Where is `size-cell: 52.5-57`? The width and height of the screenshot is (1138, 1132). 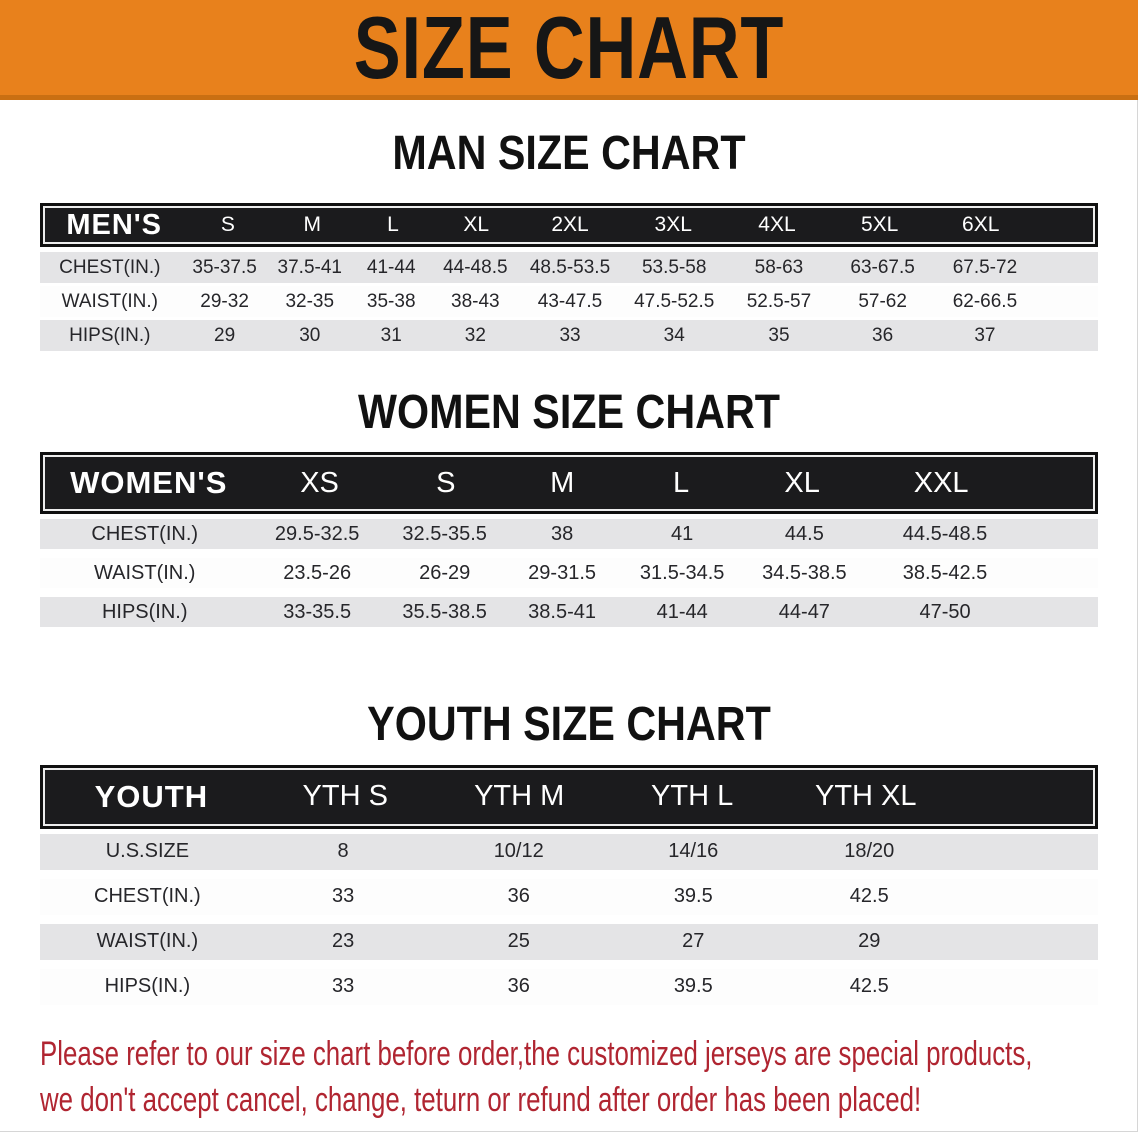
size-cell: 52.5-57 is located at coordinates (779, 301).